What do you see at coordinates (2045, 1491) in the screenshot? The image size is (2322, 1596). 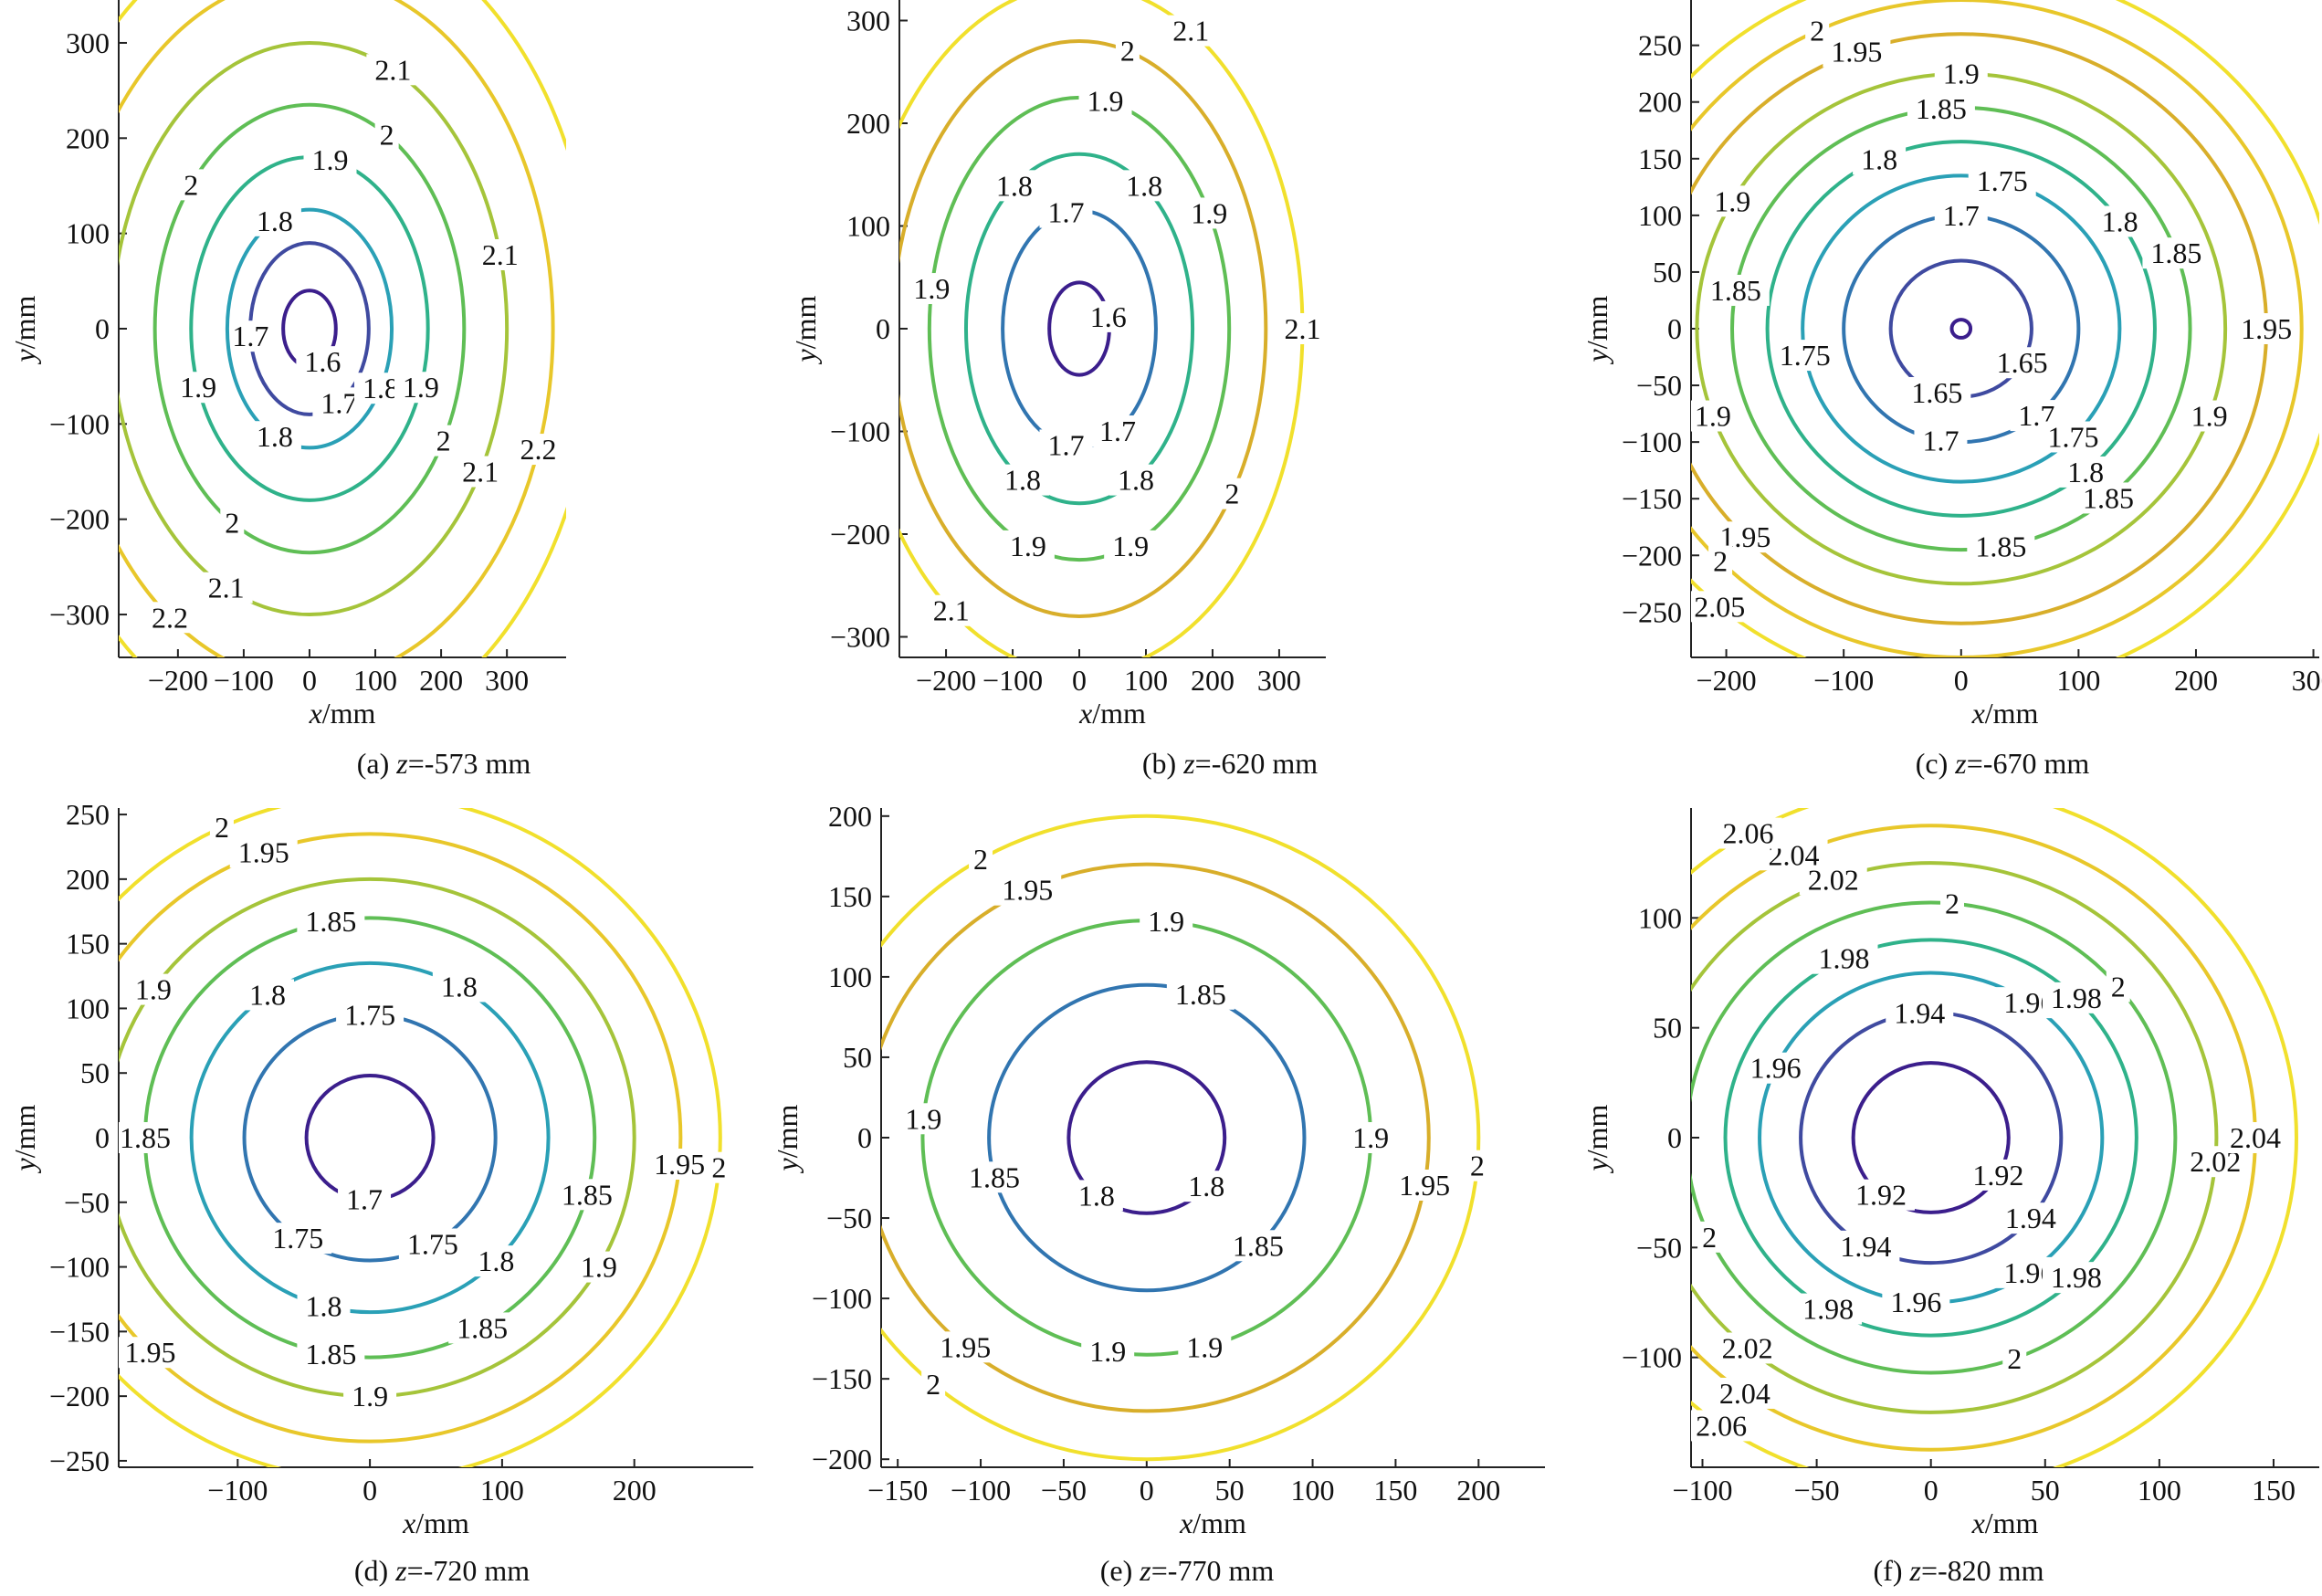 I see `x-tick-label: 50` at bounding box center [2045, 1491].